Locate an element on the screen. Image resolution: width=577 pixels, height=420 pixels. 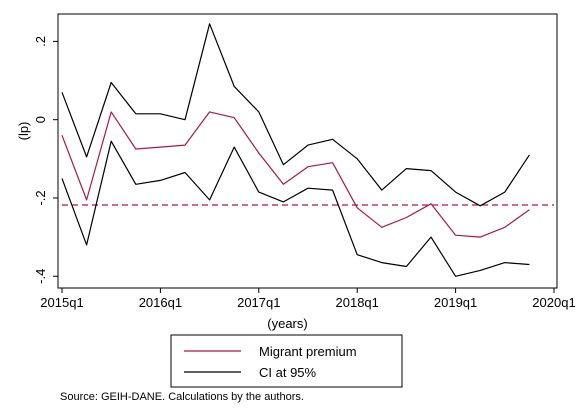
legend: Migrant premium CI at 95% is located at coordinates (286, 361).